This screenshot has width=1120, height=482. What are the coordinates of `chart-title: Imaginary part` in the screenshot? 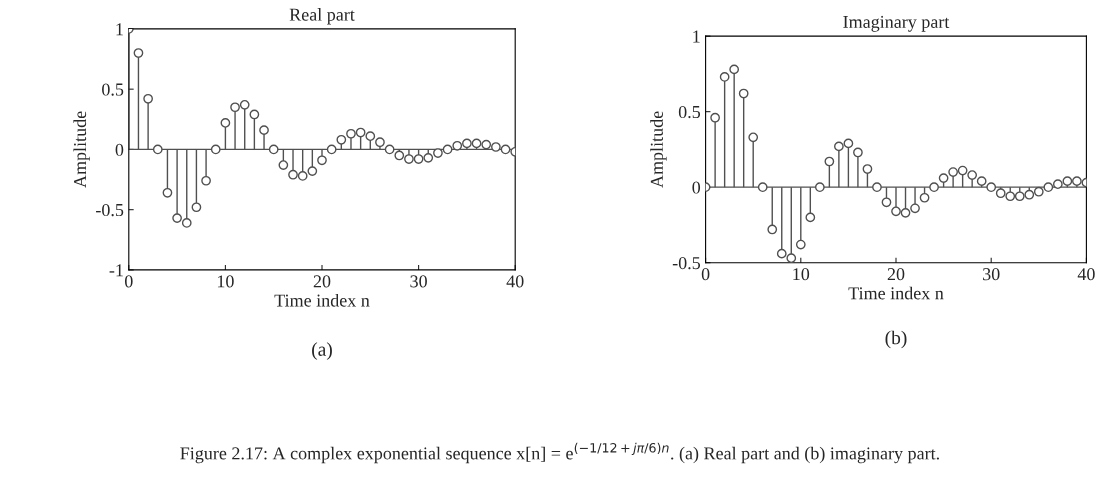 It's located at (896, 23).